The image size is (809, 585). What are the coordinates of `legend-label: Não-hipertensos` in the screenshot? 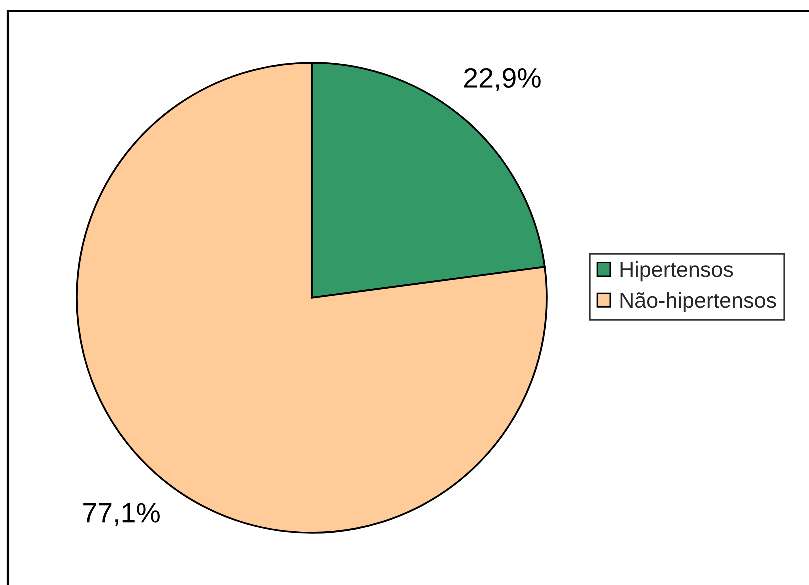 It's located at (698, 302).